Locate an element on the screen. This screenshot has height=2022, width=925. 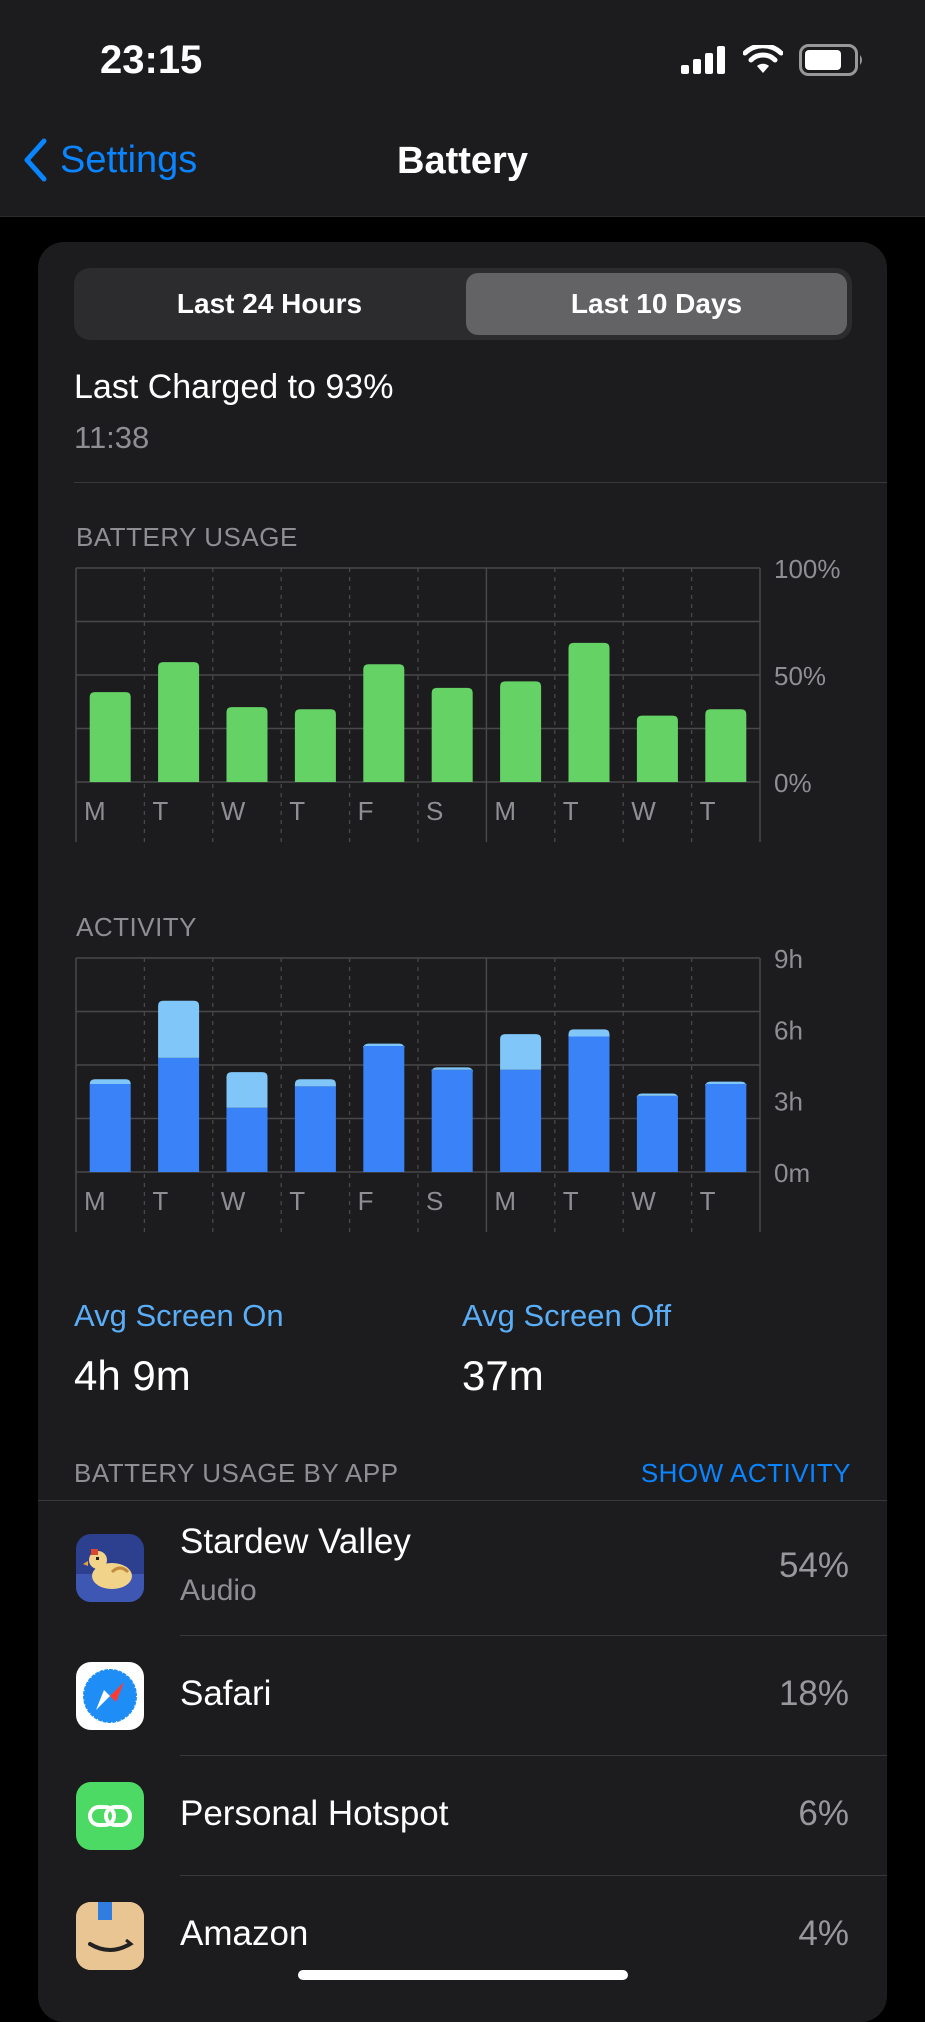
battery-usage-chart: 100%50%0%MTWTFSMTWT21 Mar28 Mar is located at coordinates (458, 698).